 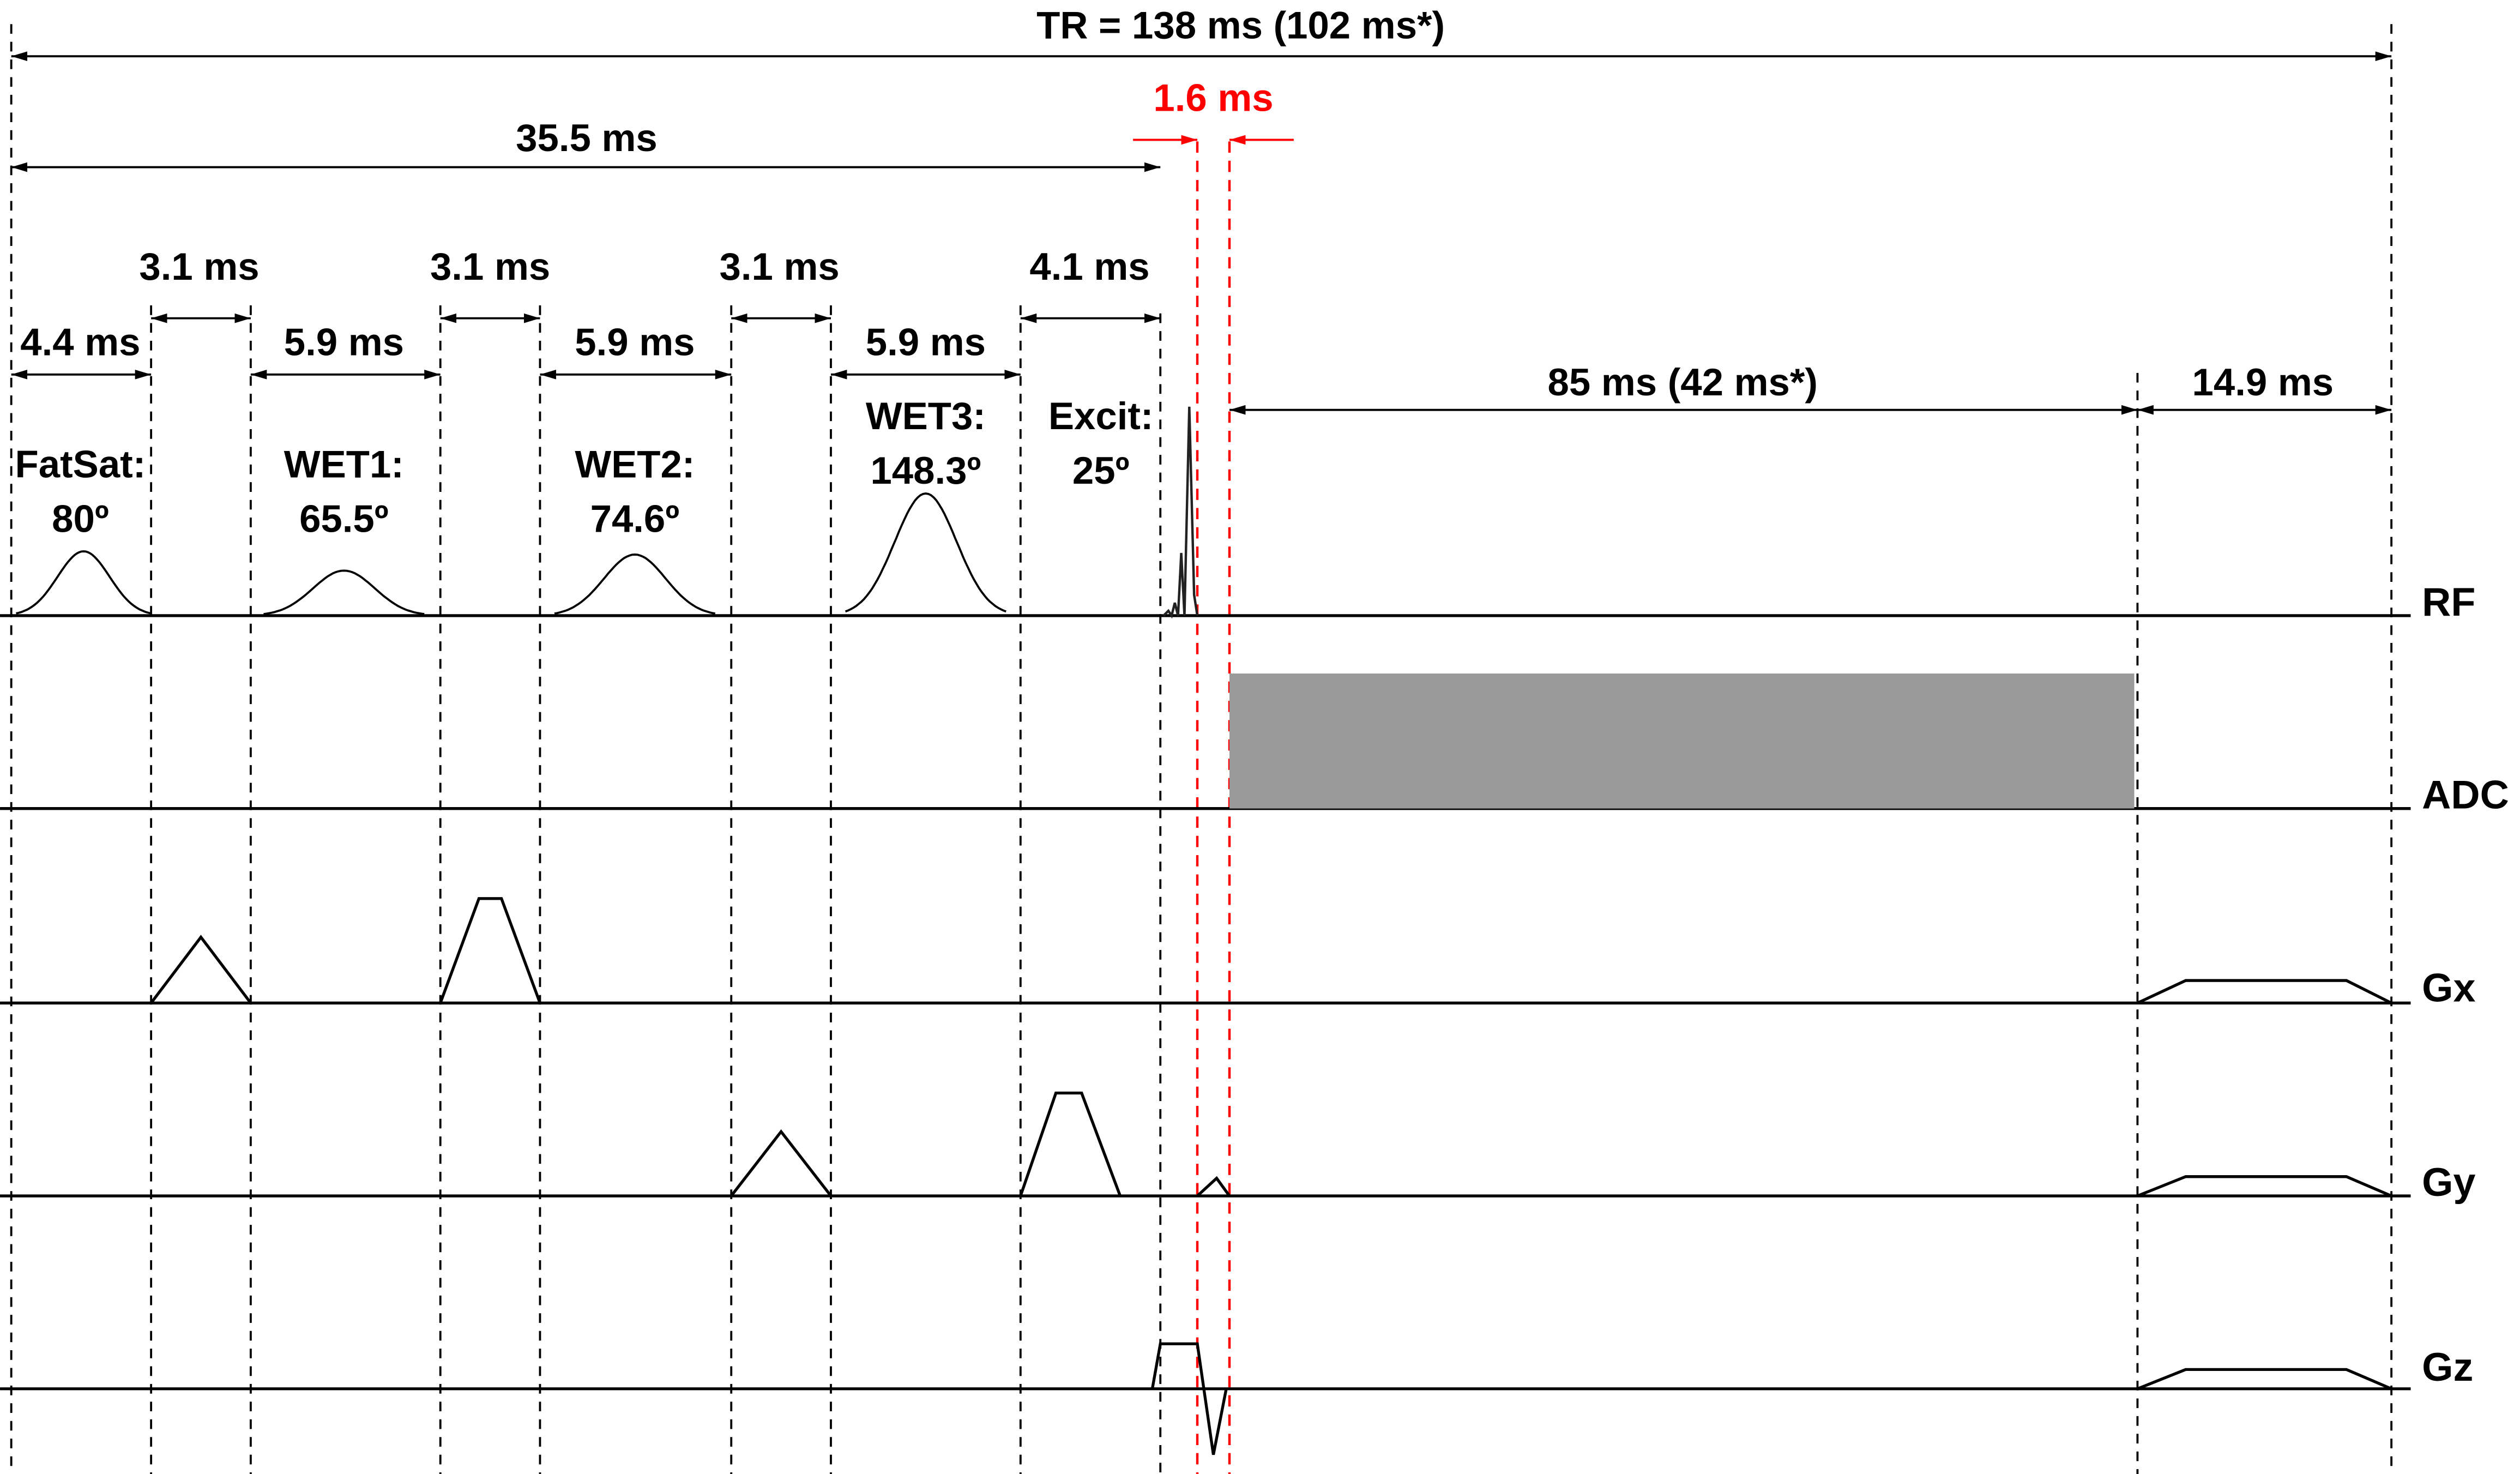 What do you see at coordinates (587, 137) in the screenshot?
I see `prep-duration-label: 35.5 ms` at bounding box center [587, 137].